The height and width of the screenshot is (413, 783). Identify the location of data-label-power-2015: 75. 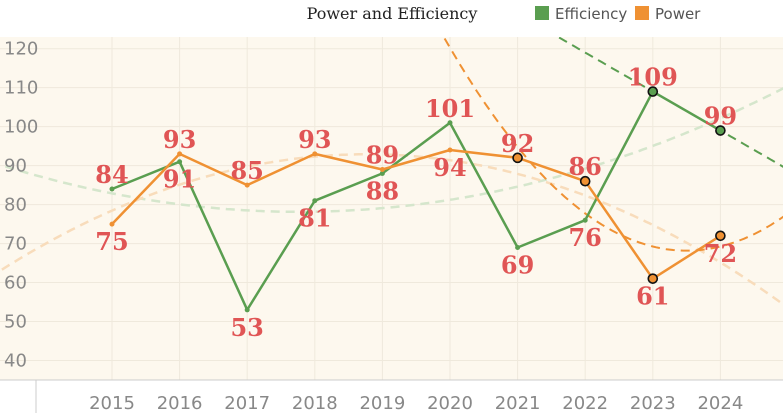
(111, 241).